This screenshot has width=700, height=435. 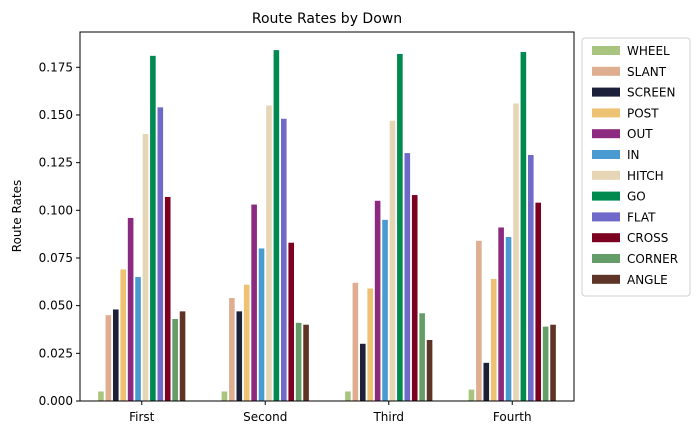 What do you see at coordinates (512, 417) in the screenshot?
I see `x-tick-label-fourth: Fourth` at bounding box center [512, 417].